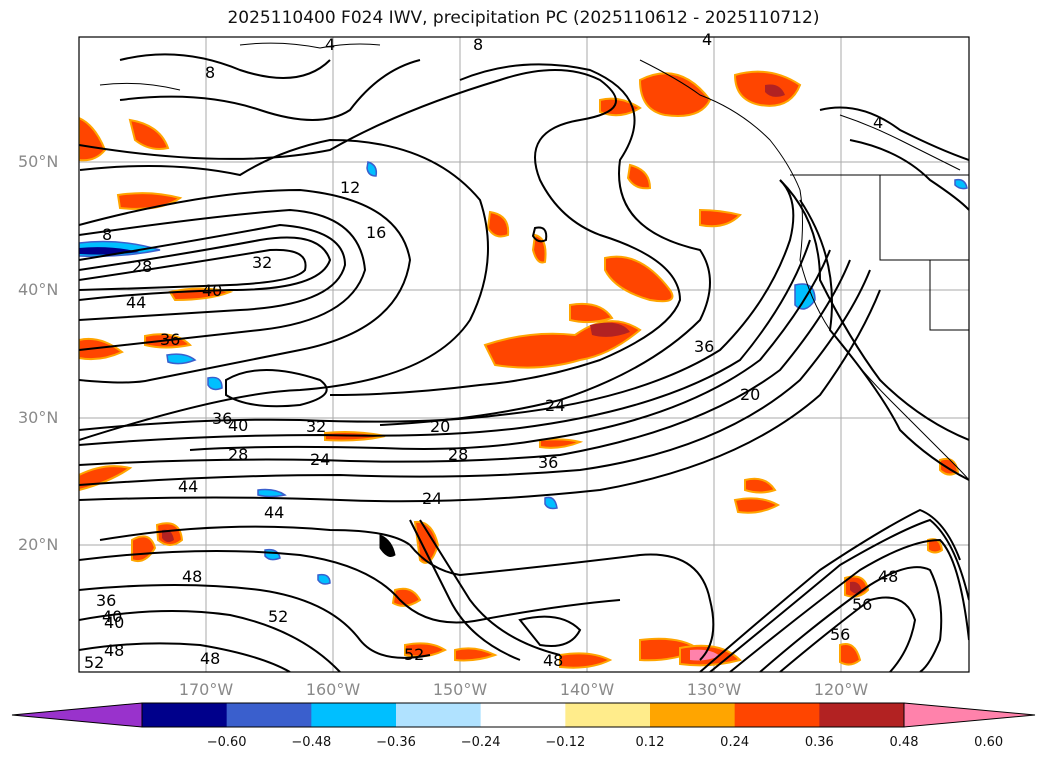 The width and height of the screenshot is (1047, 765). Describe the element at coordinates (350, 187) in the screenshot. I see `contour-label: 12` at that location.